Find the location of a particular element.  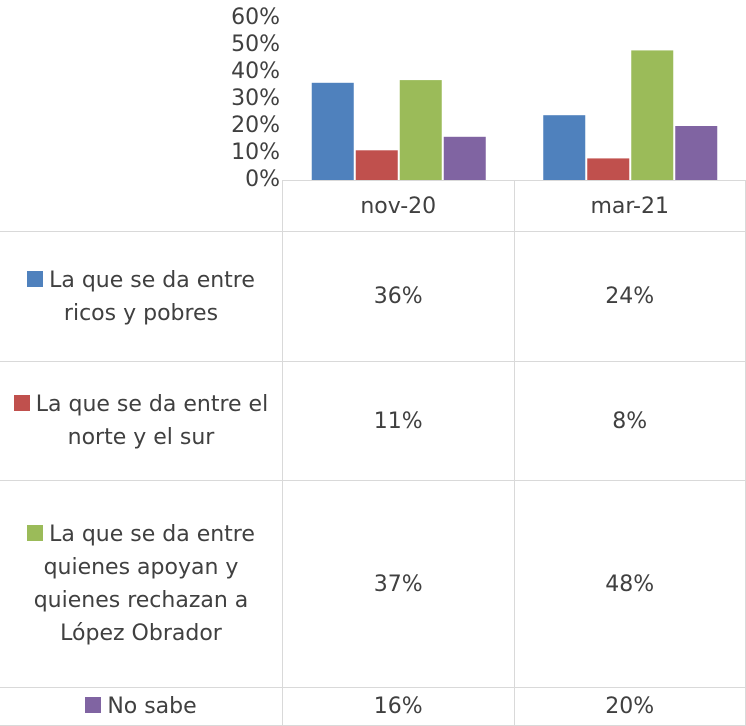

legend-label: No sabe is located at coordinates (152, 706).